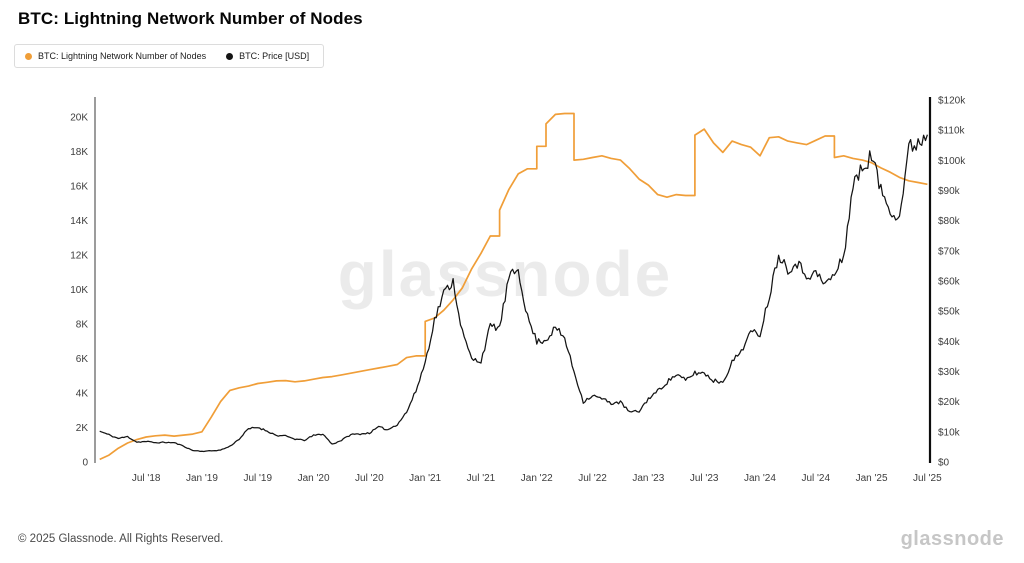 Image resolution: width=1024 pixels, height=563 pixels. Describe the element at coordinates (815, 478) in the screenshot. I see `x-tick-label: Jul '24` at that location.